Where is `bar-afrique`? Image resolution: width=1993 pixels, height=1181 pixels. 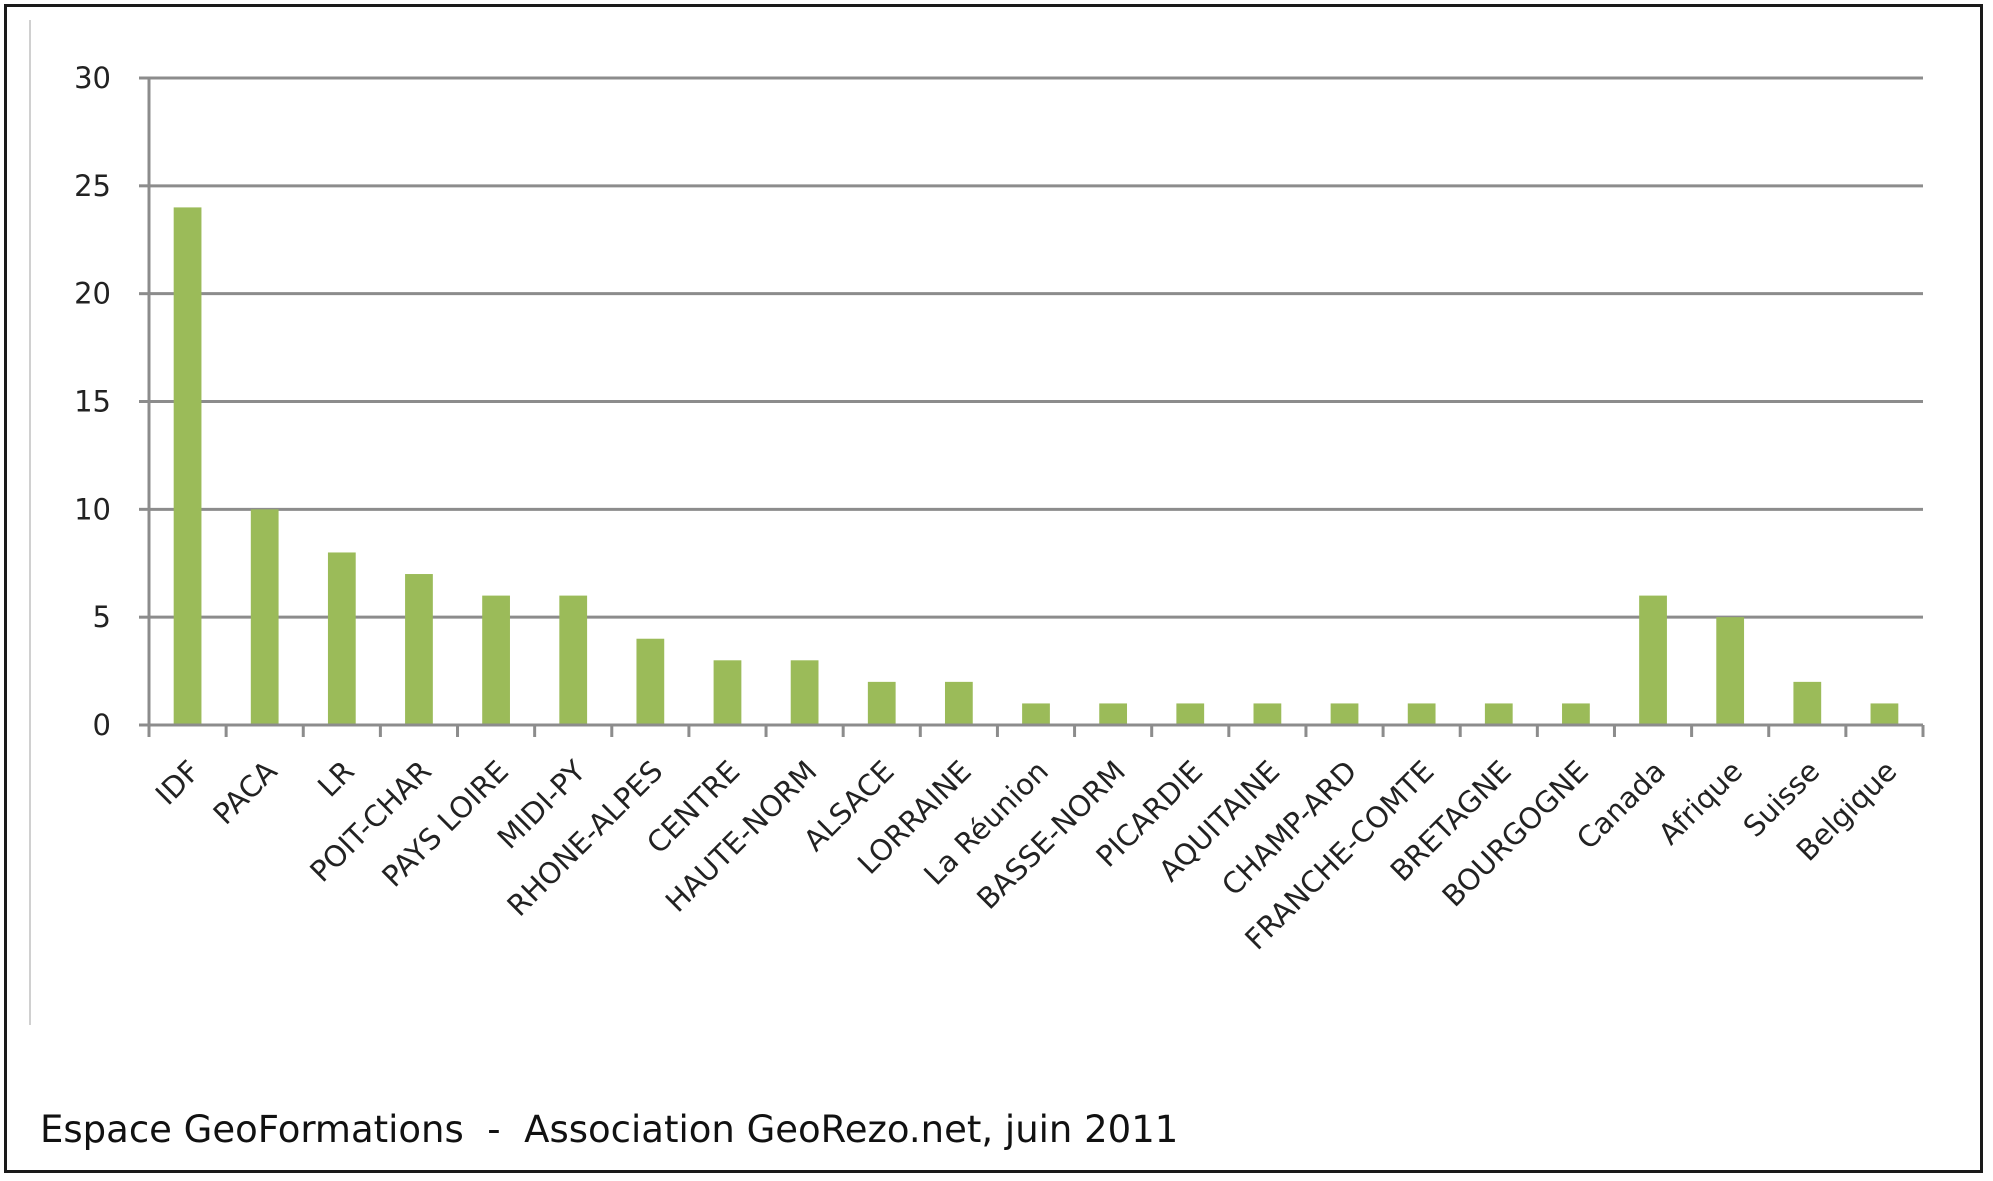
bar-afrique is located at coordinates (1730, 671).